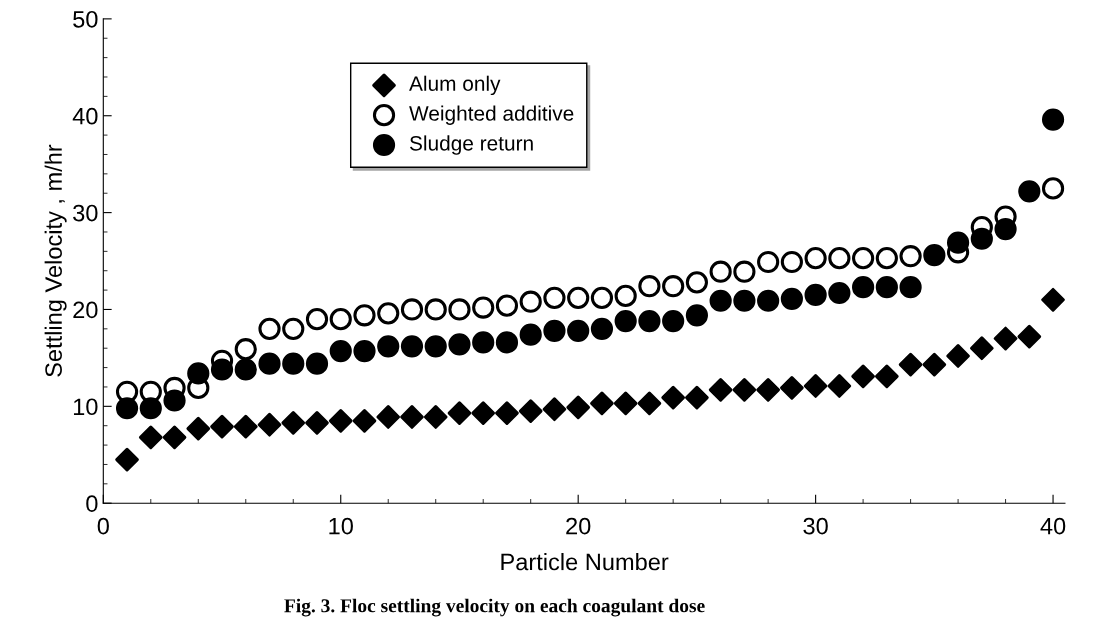 The height and width of the screenshot is (629, 1099). Describe the element at coordinates (578, 526) in the screenshot. I see `x-tick-label: 20` at that location.